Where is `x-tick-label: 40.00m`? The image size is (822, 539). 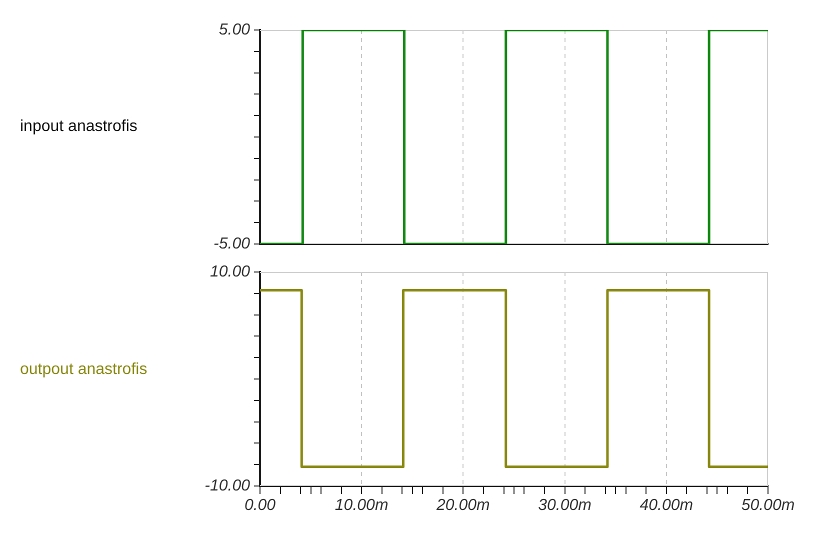
x-tick-label: 40.00m is located at coordinates (667, 505).